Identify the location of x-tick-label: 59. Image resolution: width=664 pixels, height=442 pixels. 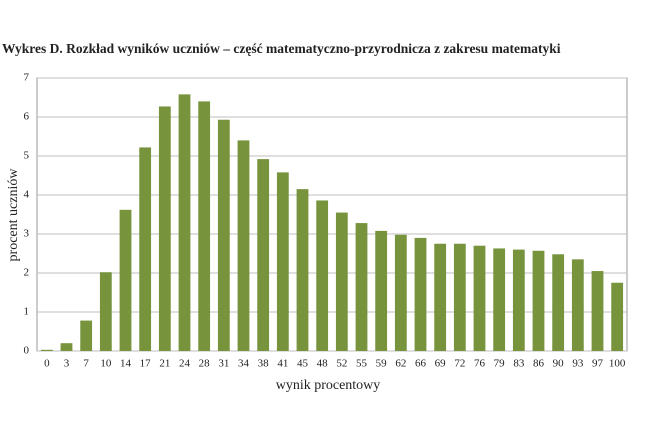
(382, 364).